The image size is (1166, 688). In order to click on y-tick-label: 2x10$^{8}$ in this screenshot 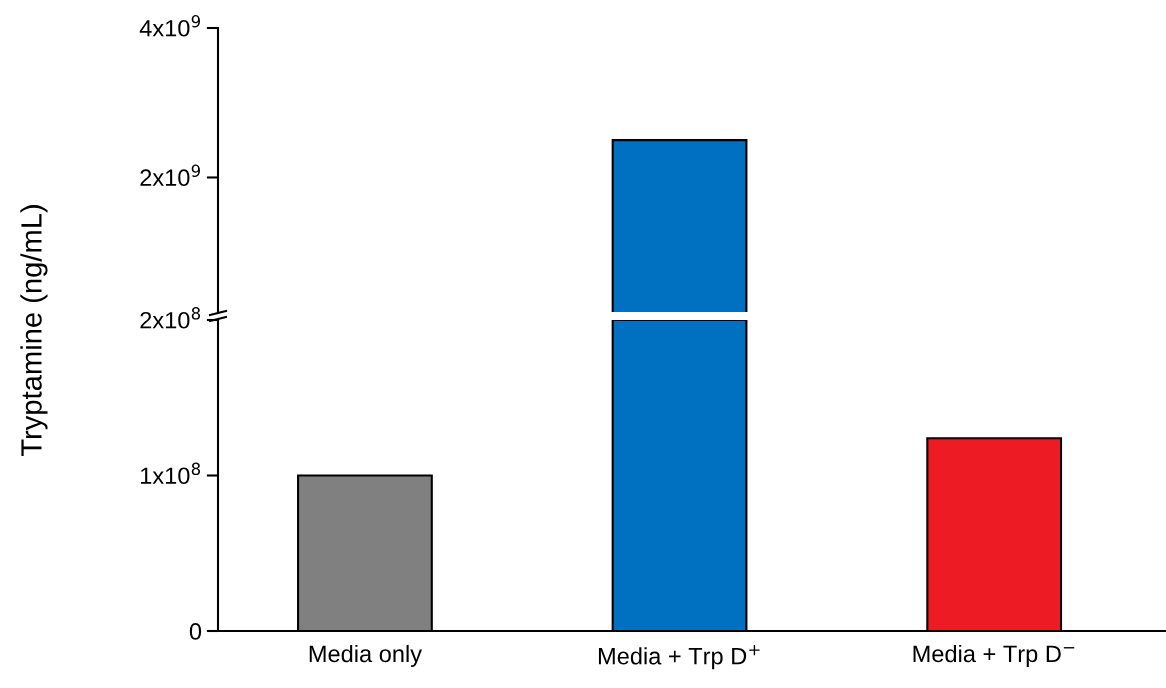, I will do `click(170, 318)`.